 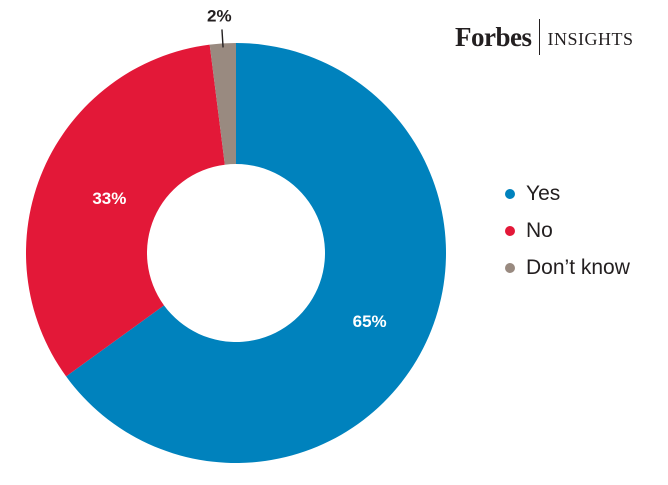 I want to click on brand-divider, so click(x=540, y=37).